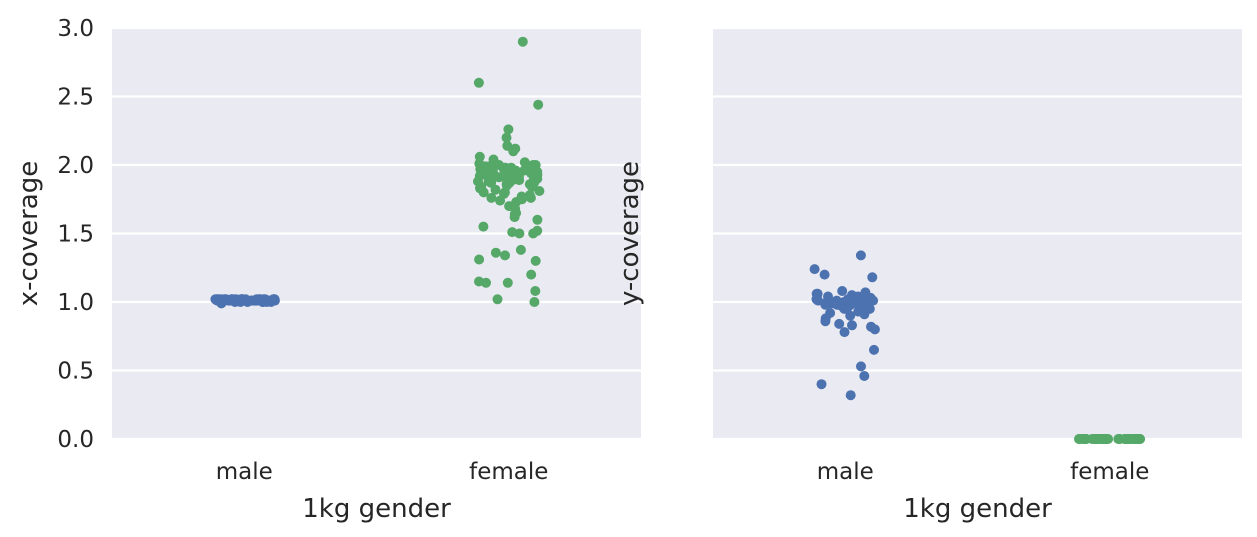 This screenshot has height=537, width=1257. I want to click on y-tick-label: 1.0, so click(75, 303).